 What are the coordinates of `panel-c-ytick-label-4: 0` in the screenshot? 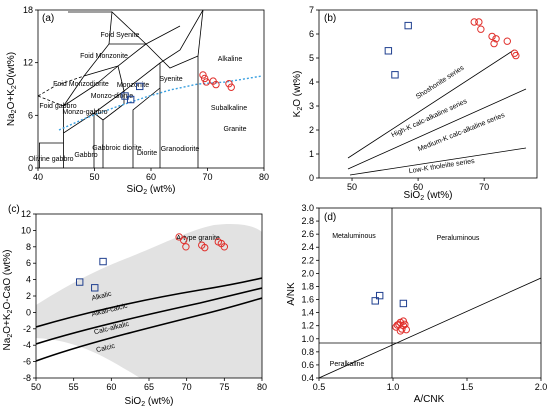 It's located at (28, 312).